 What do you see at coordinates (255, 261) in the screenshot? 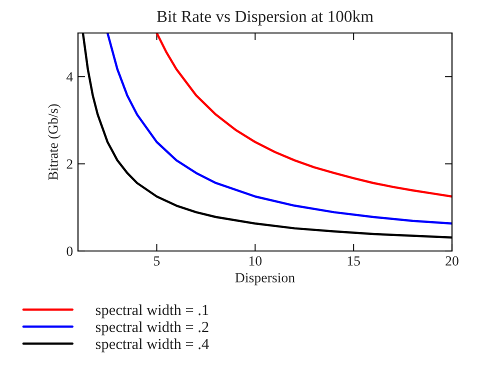
I see `x-tick-label: 10` at bounding box center [255, 261].